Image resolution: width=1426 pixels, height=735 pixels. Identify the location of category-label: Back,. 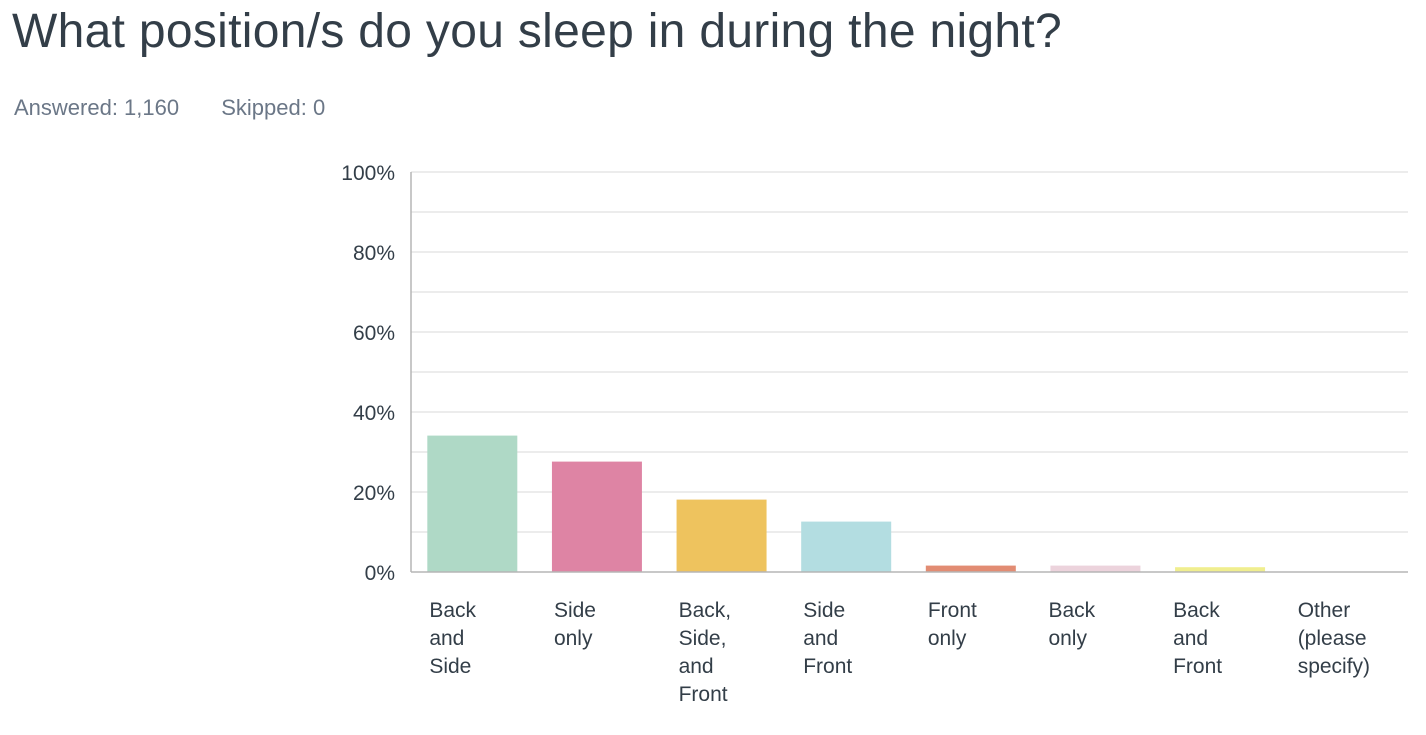
(705, 610).